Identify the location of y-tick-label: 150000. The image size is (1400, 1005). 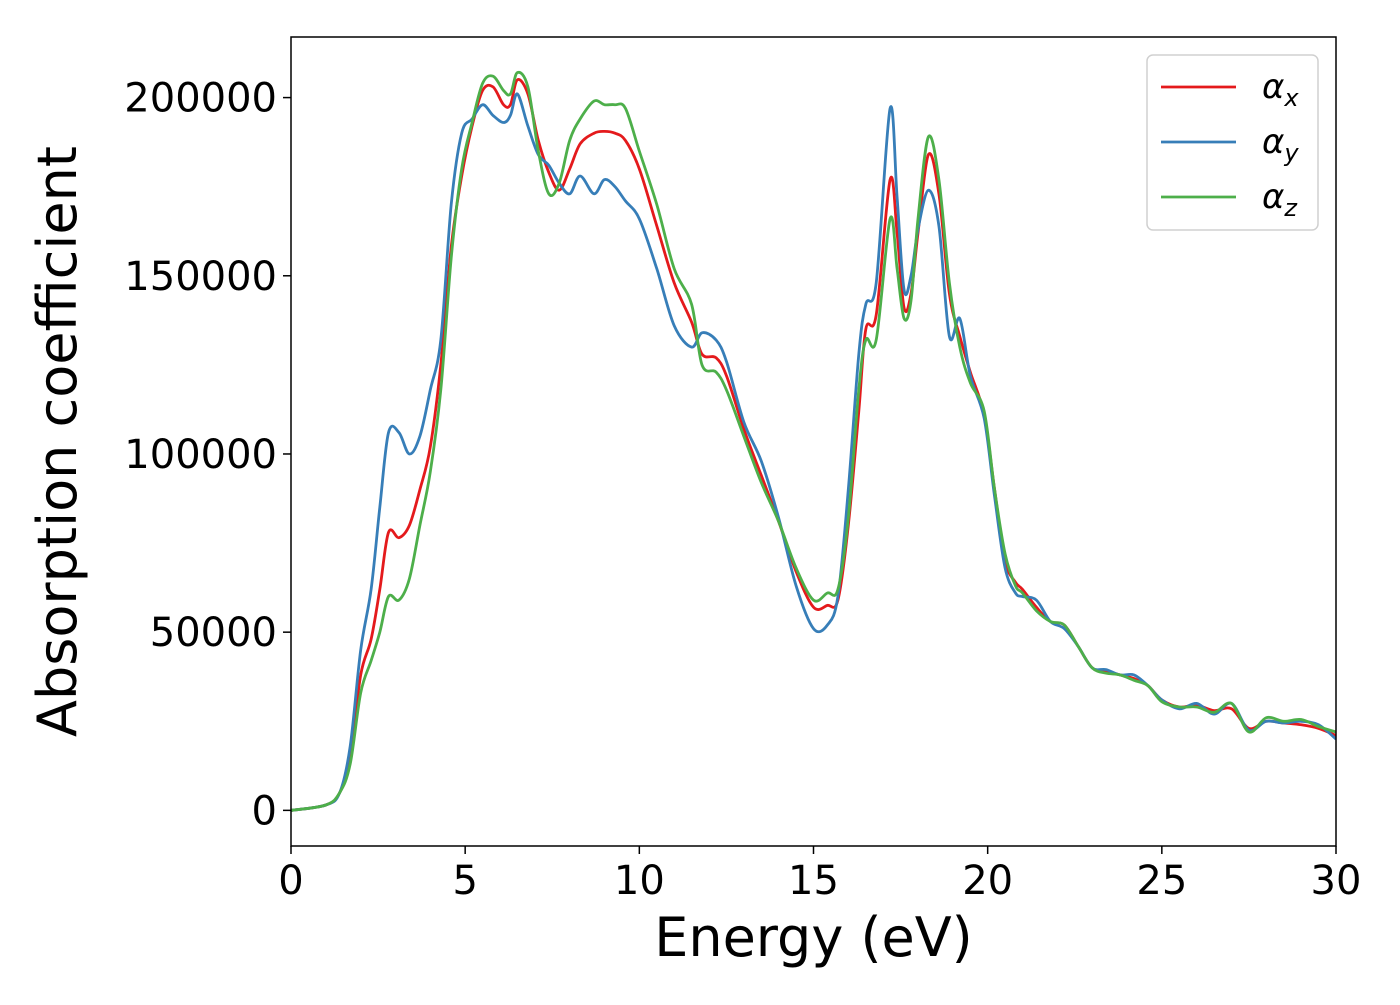
(200, 277).